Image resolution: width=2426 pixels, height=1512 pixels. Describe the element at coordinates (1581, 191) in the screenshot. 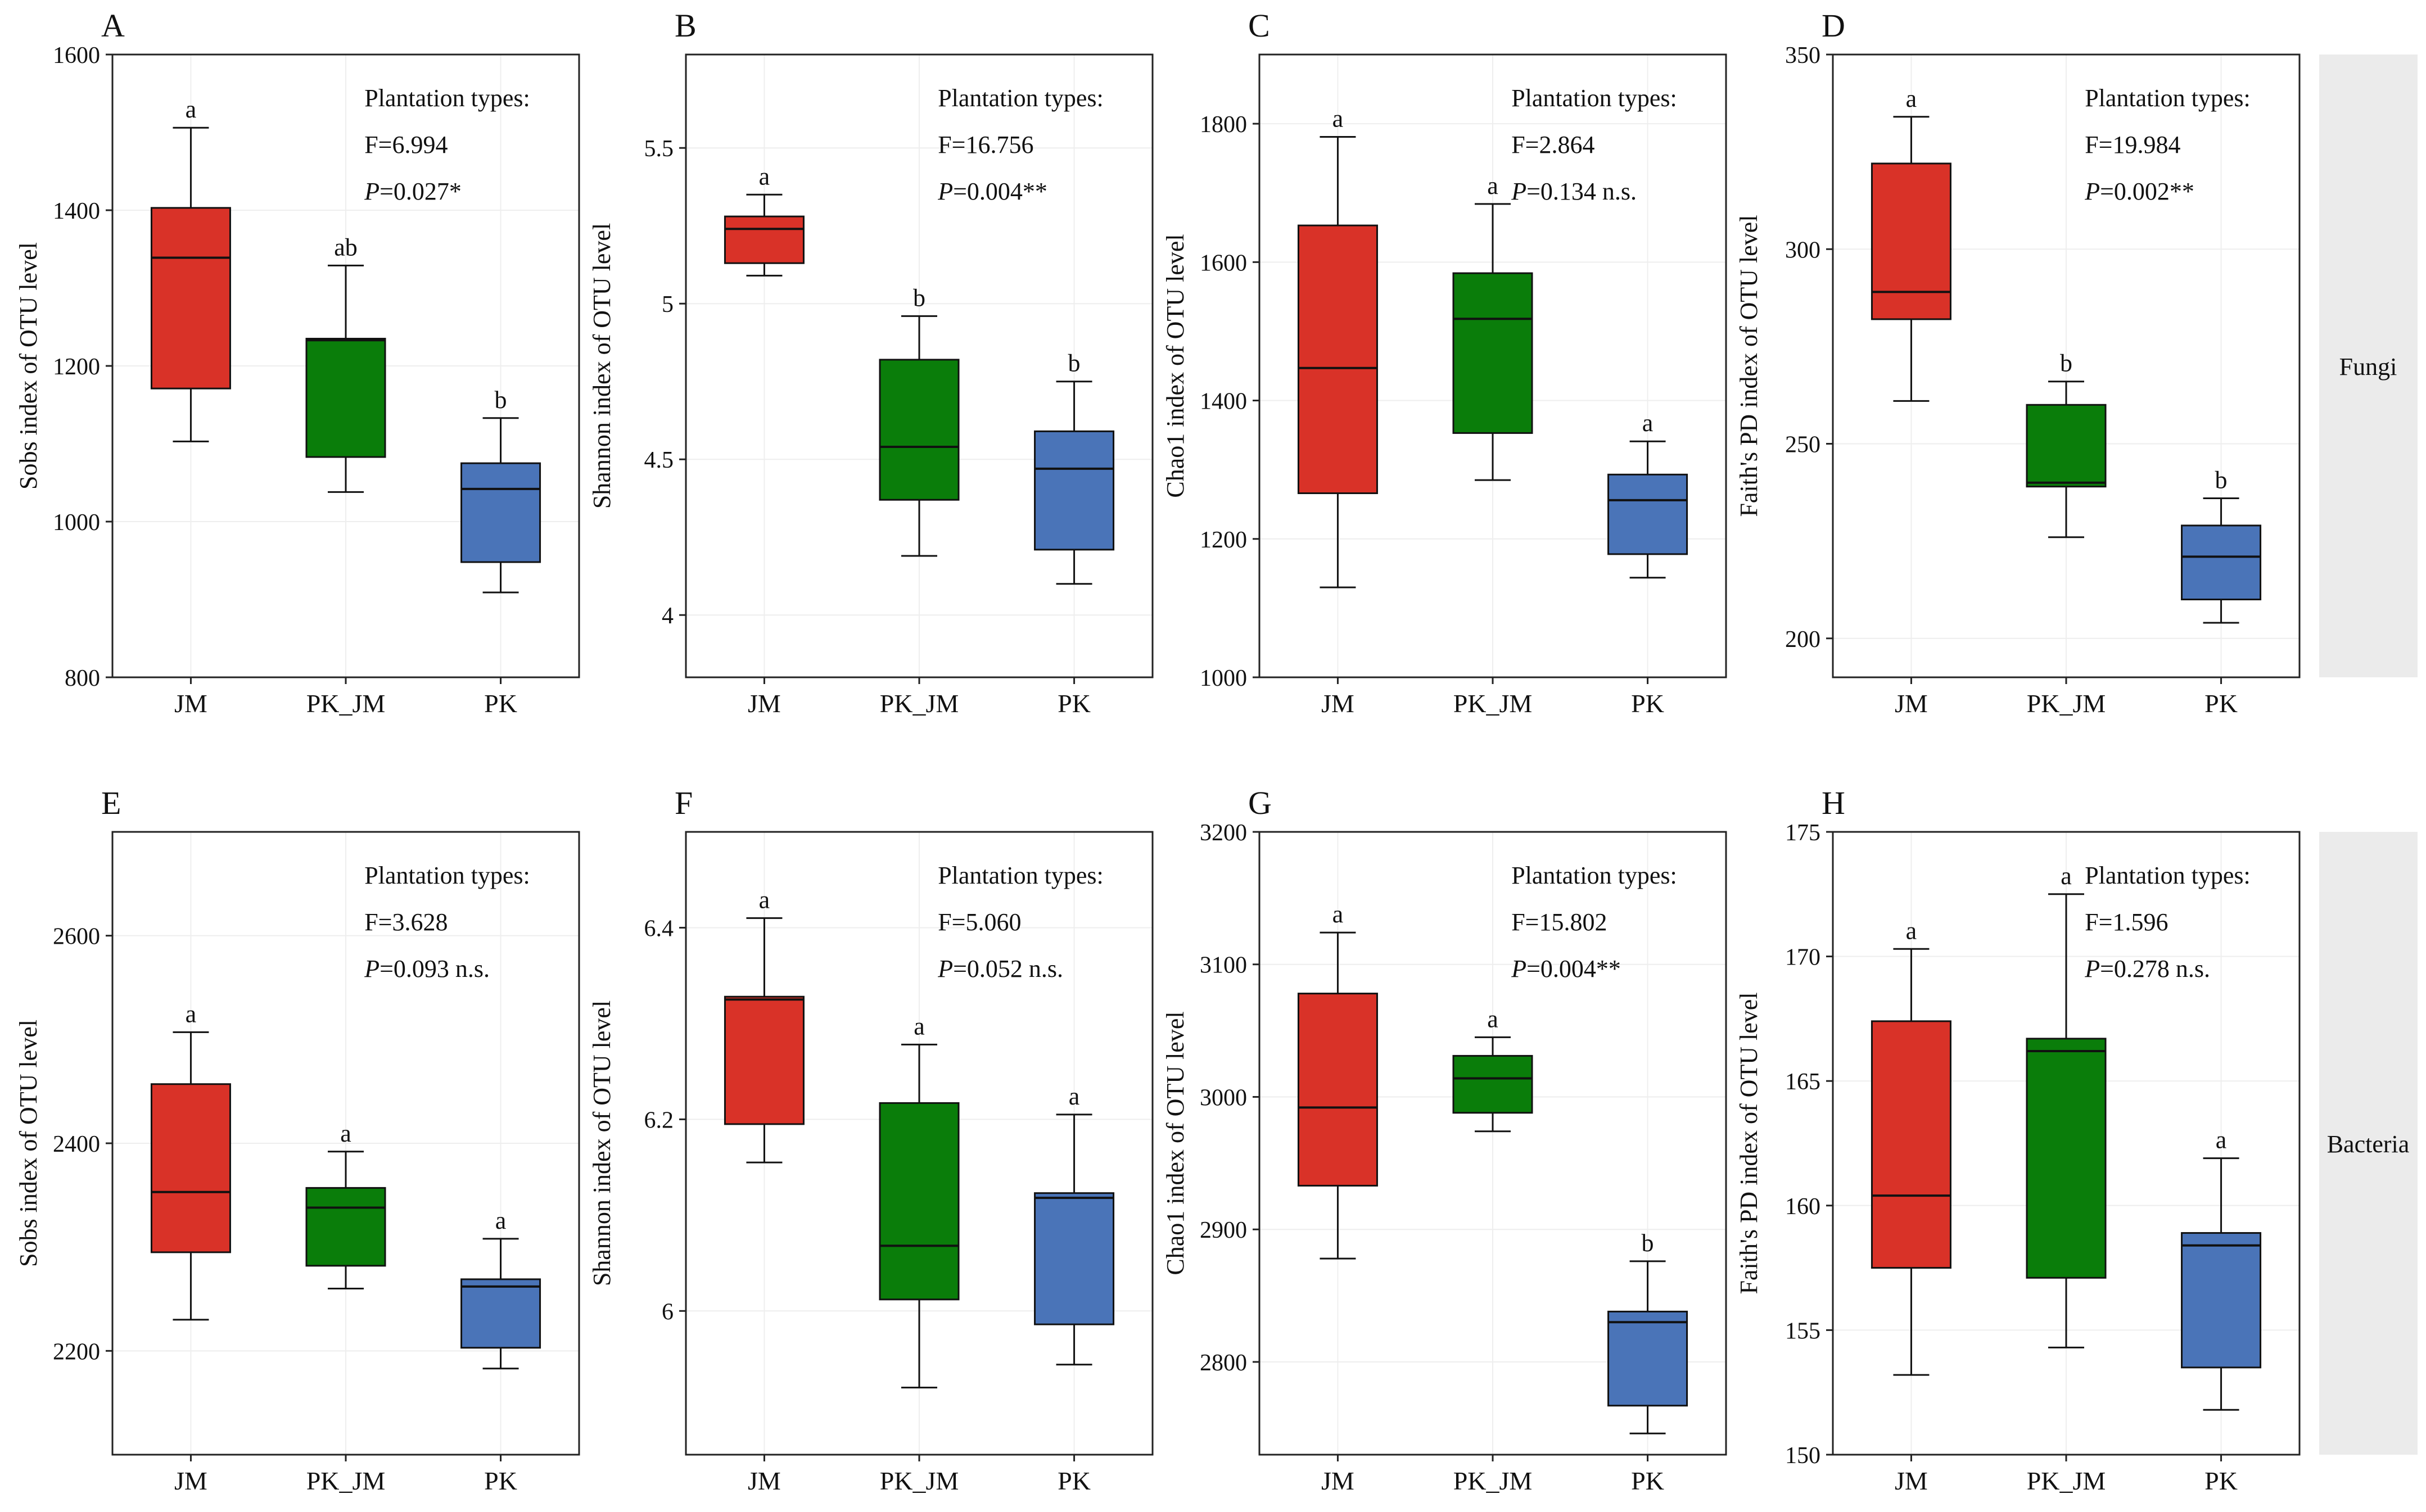

I see `p-value-text: =0.134 n.s.` at that location.